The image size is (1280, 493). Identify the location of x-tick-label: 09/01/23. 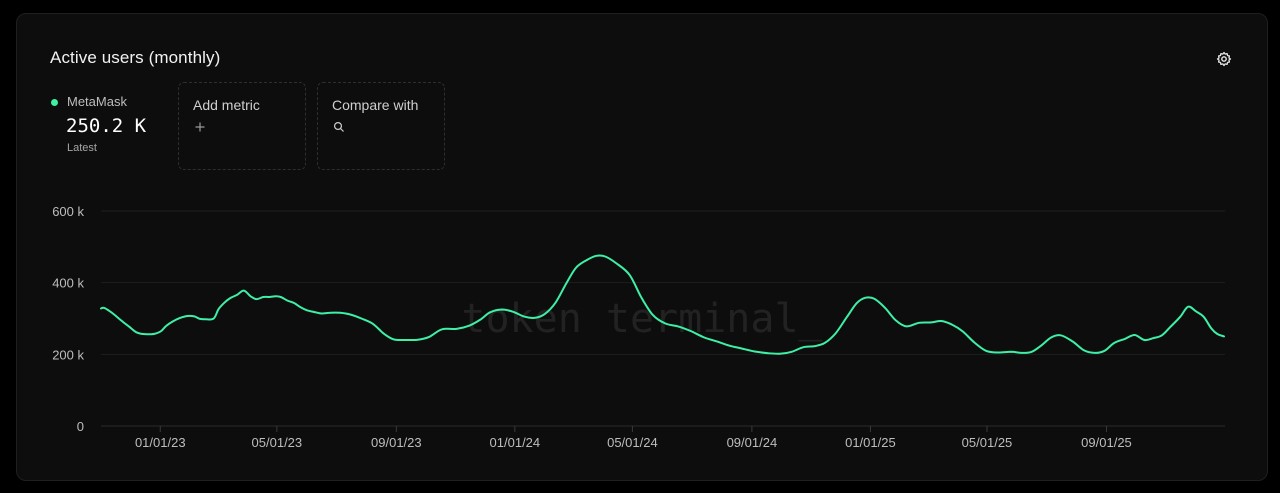
(396, 442).